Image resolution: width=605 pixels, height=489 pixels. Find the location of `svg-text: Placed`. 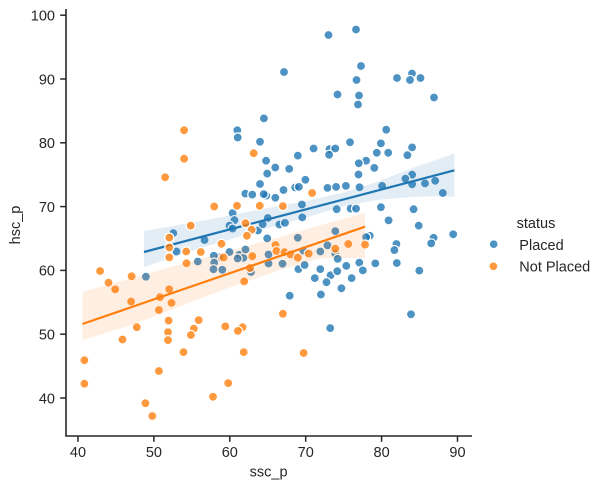

svg-text: Placed is located at coordinates (541, 246).